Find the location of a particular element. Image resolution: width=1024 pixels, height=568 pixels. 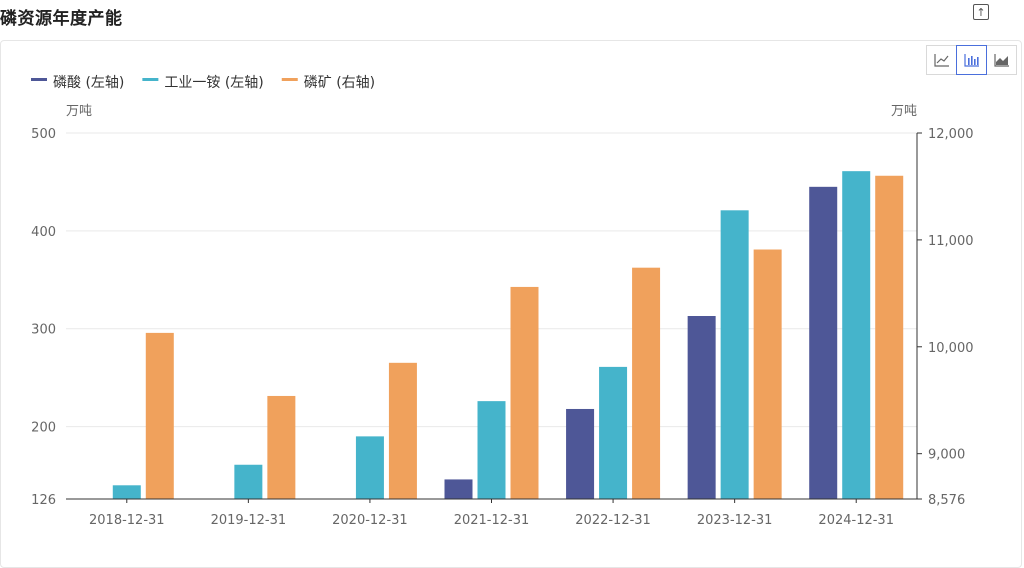

page-title: 磷资源年度产能 is located at coordinates (61, 19).